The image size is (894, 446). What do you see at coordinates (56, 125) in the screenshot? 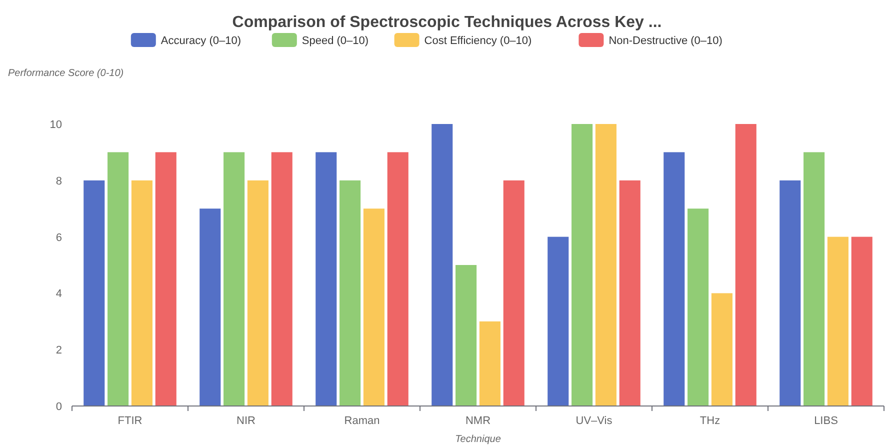
I see `y-tick-label: 10` at bounding box center [56, 125].